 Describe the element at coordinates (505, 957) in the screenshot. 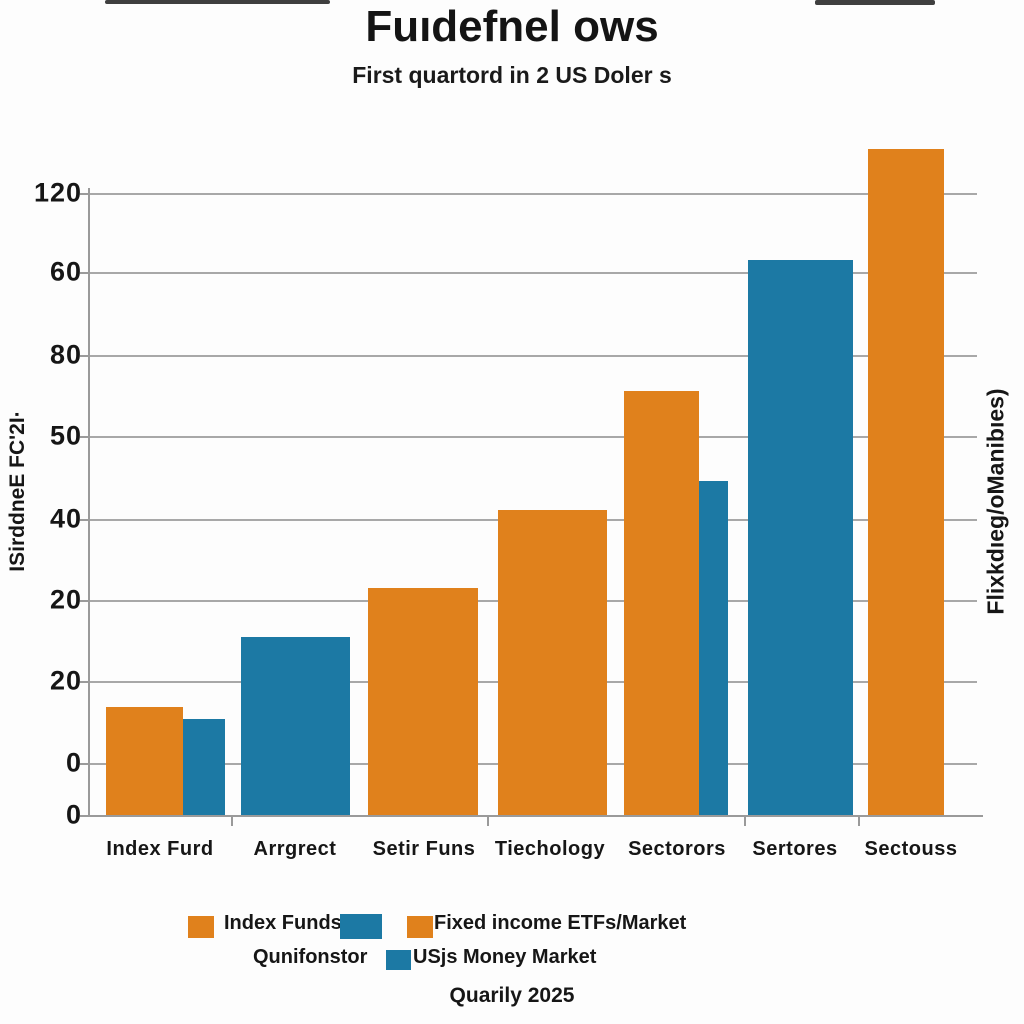

I see `legend-label: USjs Money Market` at that location.